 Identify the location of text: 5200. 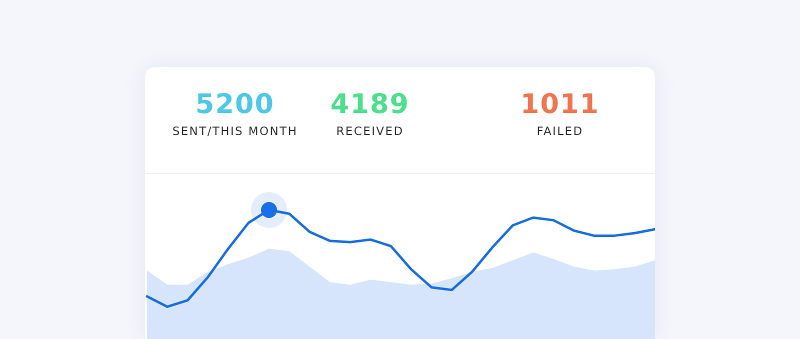
(235, 104).